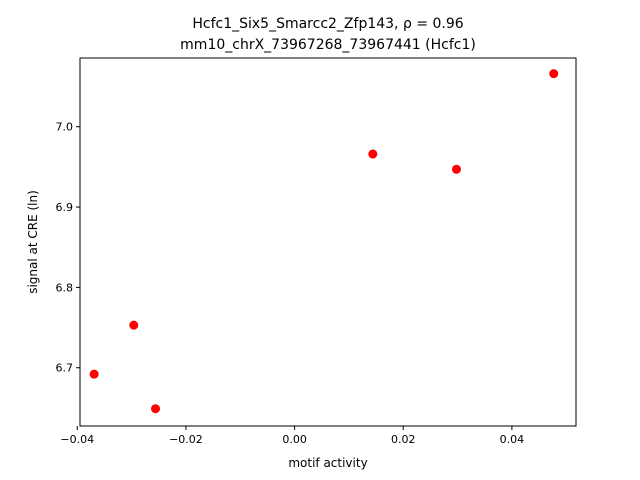 The width and height of the screenshot is (640, 480). What do you see at coordinates (327, 24) in the screenshot?
I see `chart-title-line1: Hcfc1_Six5_Smarcc2_Zfp143, ρ = 0.96` at bounding box center [327, 24].